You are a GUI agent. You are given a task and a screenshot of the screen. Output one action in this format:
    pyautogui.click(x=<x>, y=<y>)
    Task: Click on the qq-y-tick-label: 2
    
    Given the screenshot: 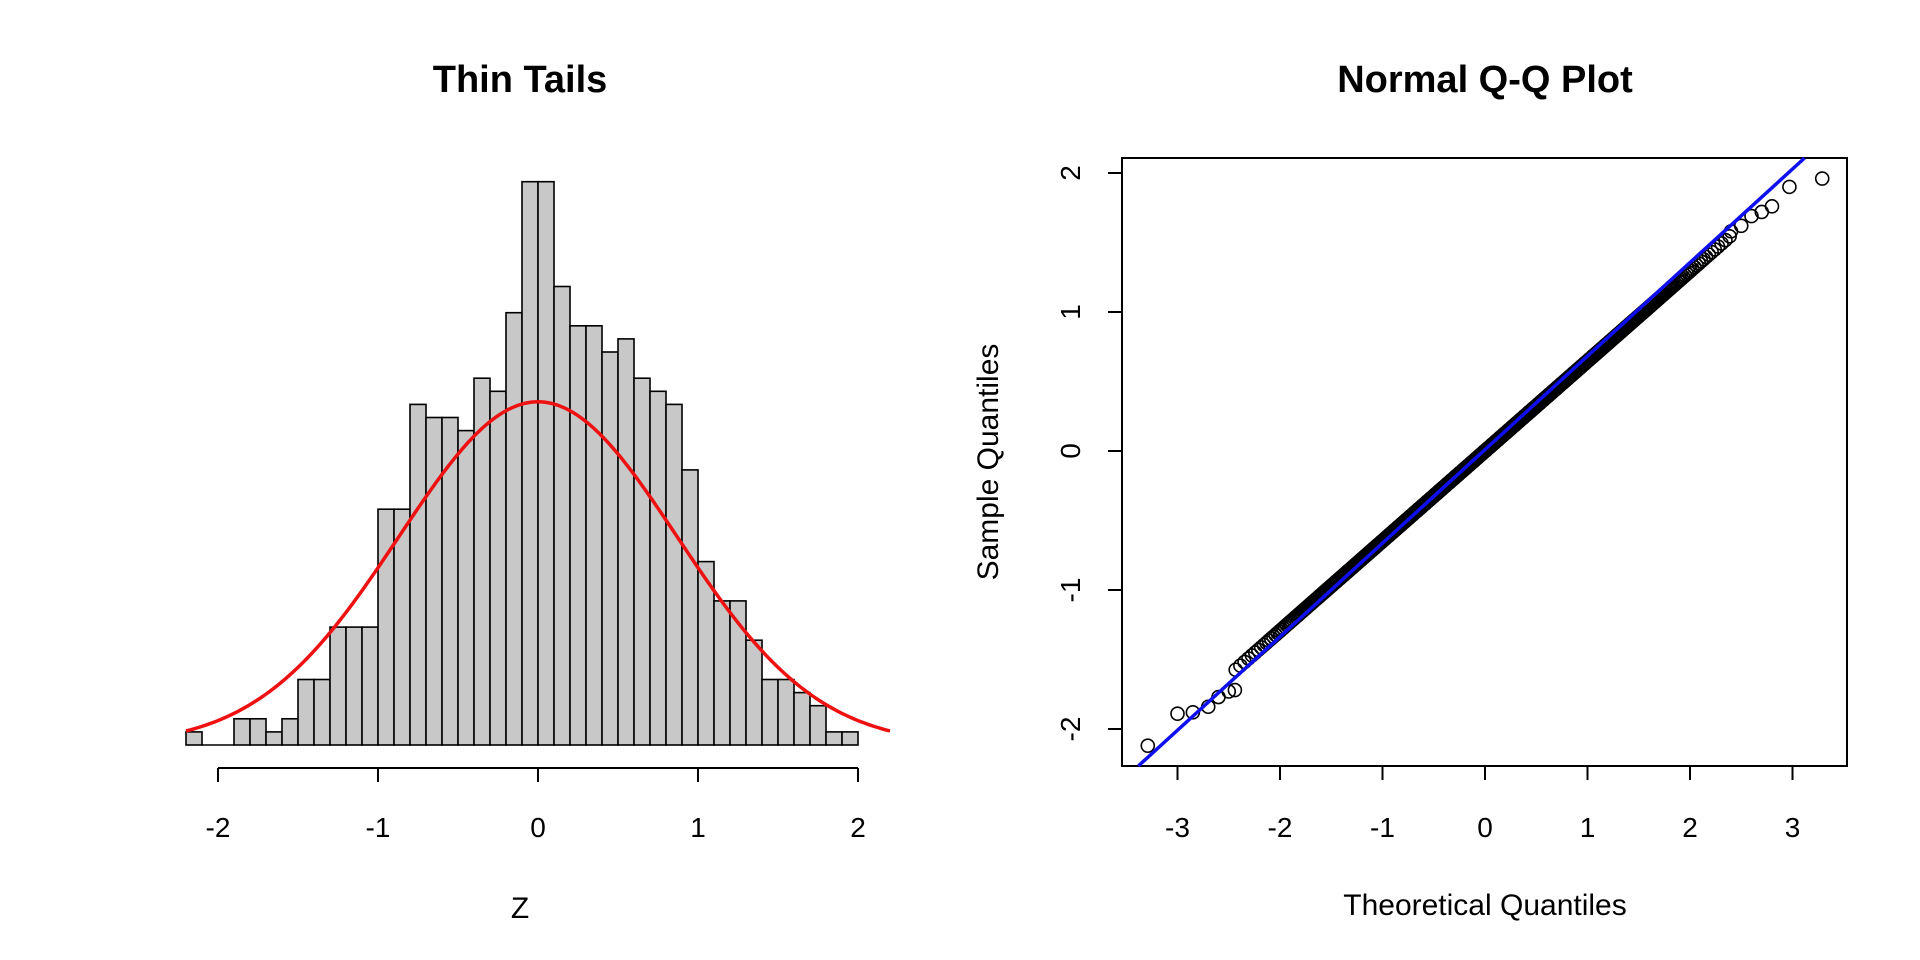 What is the action you would take?
    pyautogui.click(x=1070, y=173)
    